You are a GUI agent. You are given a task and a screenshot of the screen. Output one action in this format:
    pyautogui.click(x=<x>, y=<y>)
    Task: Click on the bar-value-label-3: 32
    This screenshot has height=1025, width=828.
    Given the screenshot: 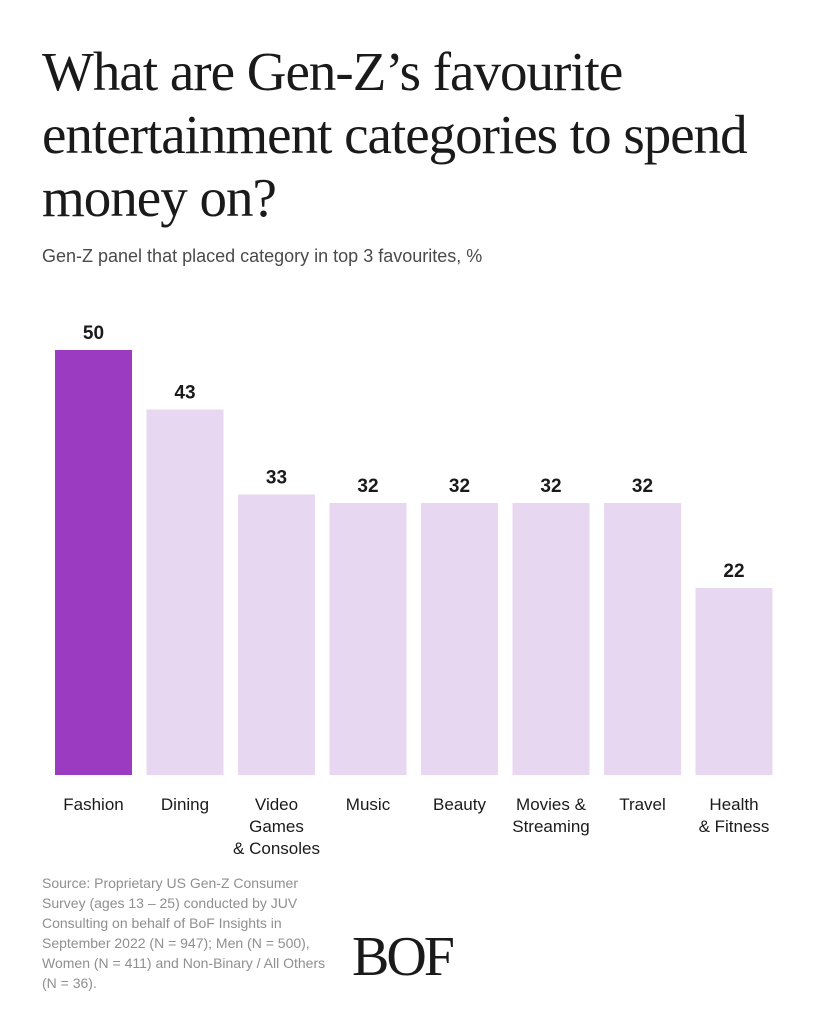 What is the action you would take?
    pyautogui.click(x=367, y=486)
    